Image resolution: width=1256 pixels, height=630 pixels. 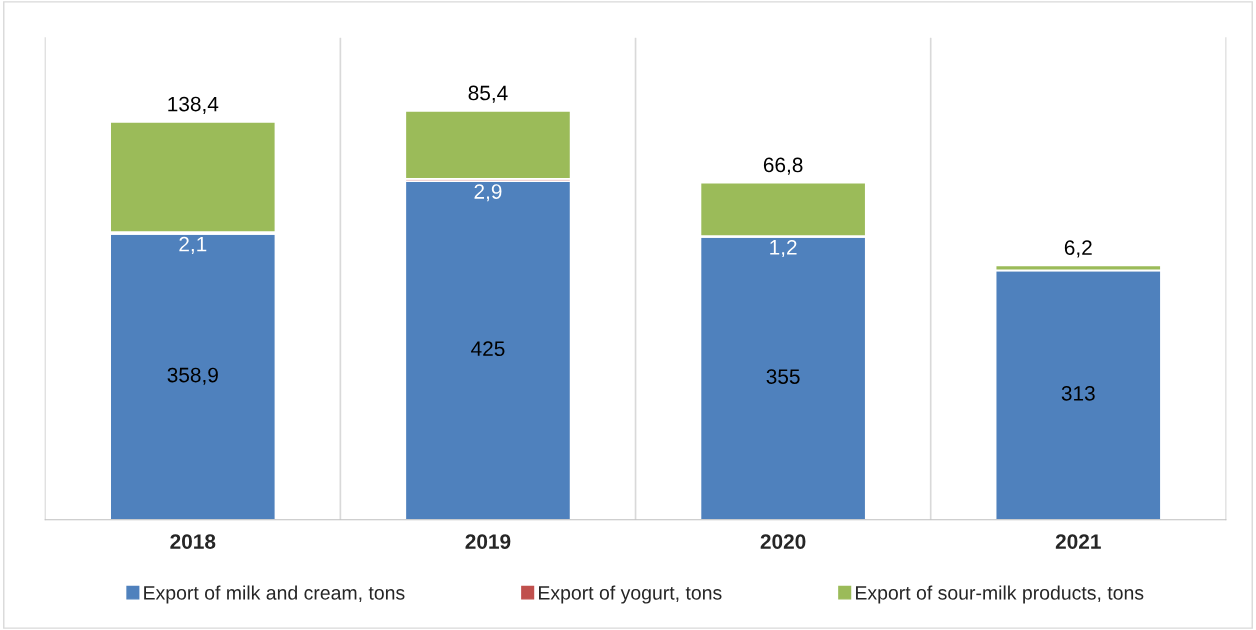 I want to click on data-label: 66,8, so click(x=783, y=166).